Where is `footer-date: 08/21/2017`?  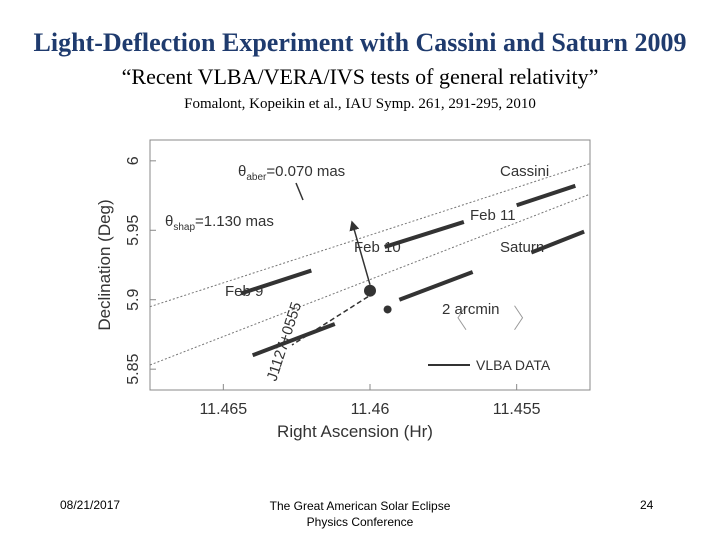 footer-date: 08/21/2017 is located at coordinates (90, 505).